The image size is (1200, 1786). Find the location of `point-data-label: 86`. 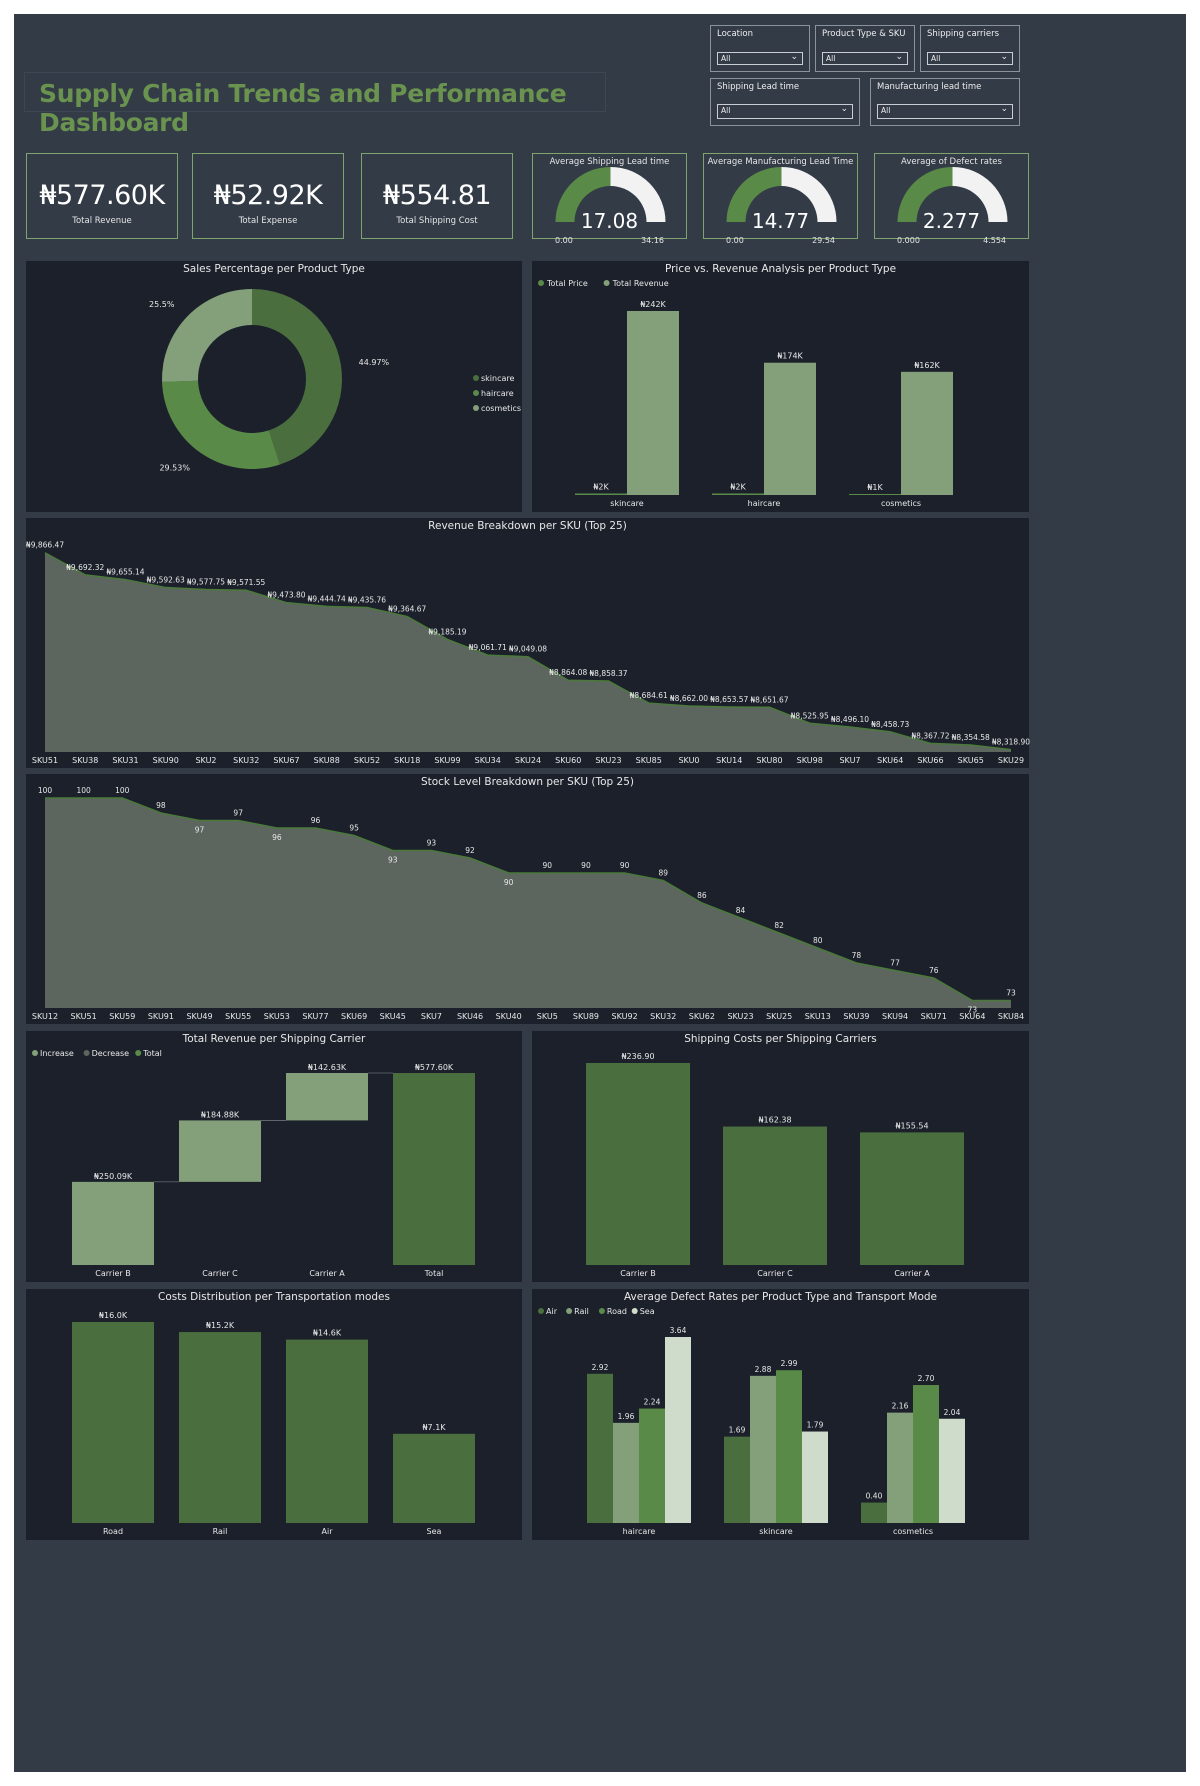

point-data-label: 86 is located at coordinates (702, 895).